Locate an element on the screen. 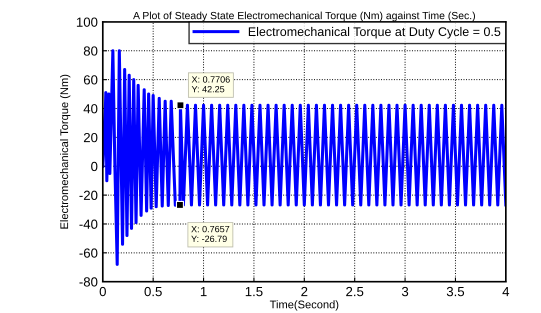  y-tick-label: -20 is located at coordinates (88, 195).